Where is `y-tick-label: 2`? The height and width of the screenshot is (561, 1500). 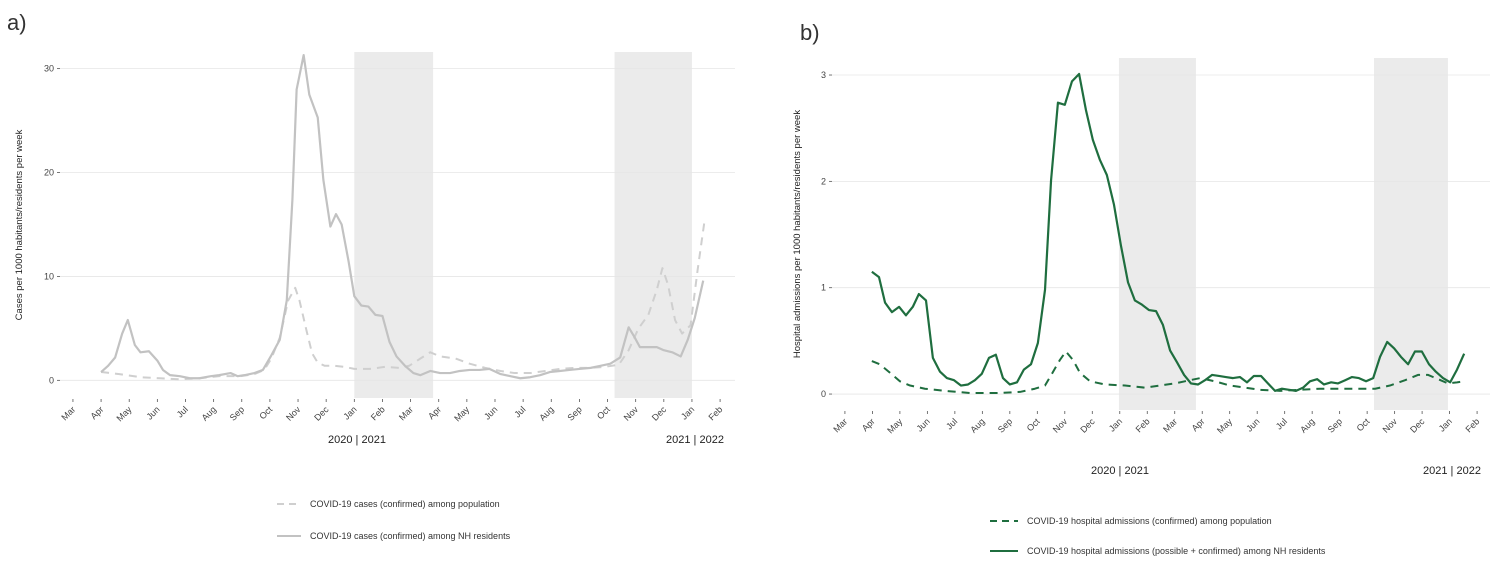 y-tick-label: 2 is located at coordinates (823, 181).